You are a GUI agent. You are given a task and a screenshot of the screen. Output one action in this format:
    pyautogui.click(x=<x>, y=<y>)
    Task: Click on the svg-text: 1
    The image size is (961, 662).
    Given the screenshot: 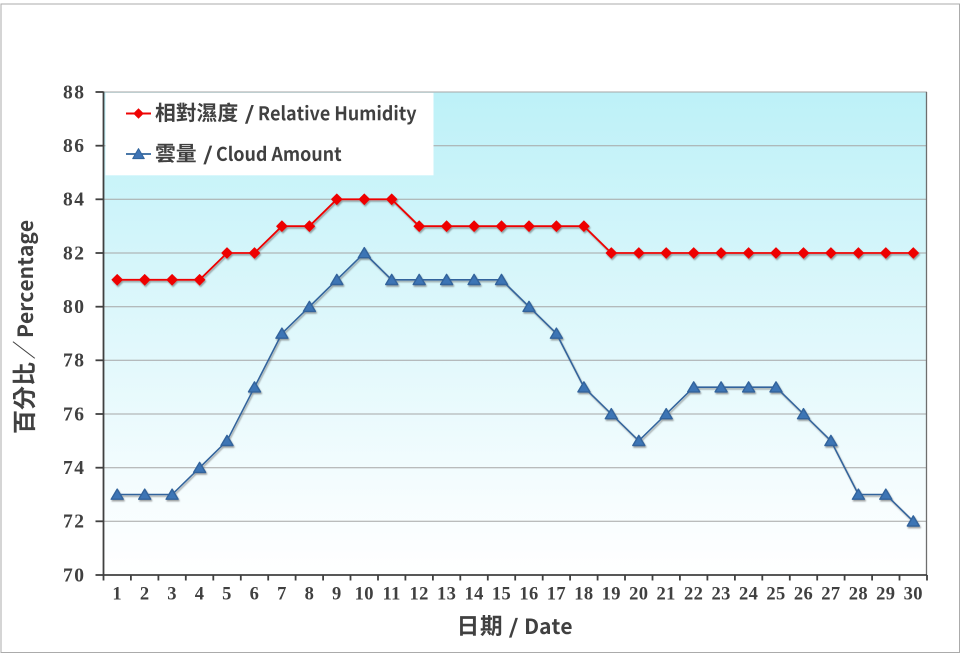 What is the action you would take?
    pyautogui.click(x=117, y=595)
    